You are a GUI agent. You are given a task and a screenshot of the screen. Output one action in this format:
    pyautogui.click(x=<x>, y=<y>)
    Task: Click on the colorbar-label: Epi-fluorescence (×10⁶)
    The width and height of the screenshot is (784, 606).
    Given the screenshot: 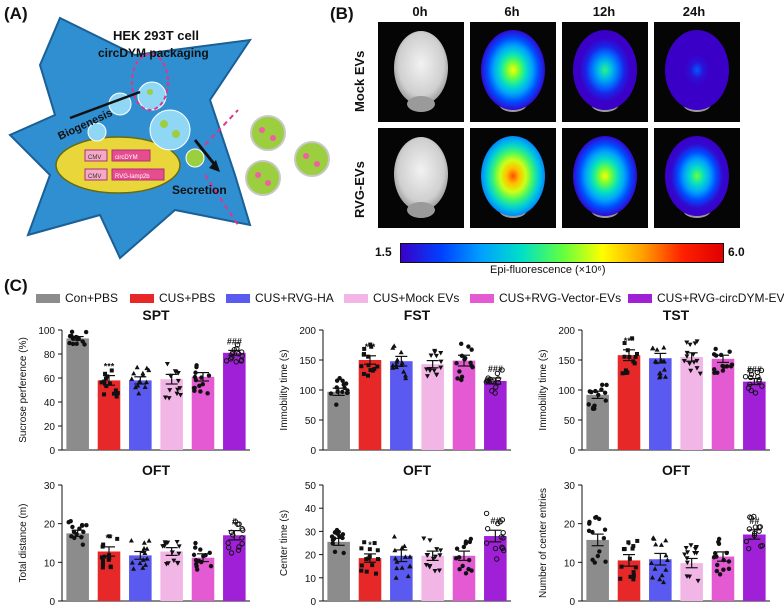 What is the action you would take?
    pyautogui.click(x=548, y=270)
    